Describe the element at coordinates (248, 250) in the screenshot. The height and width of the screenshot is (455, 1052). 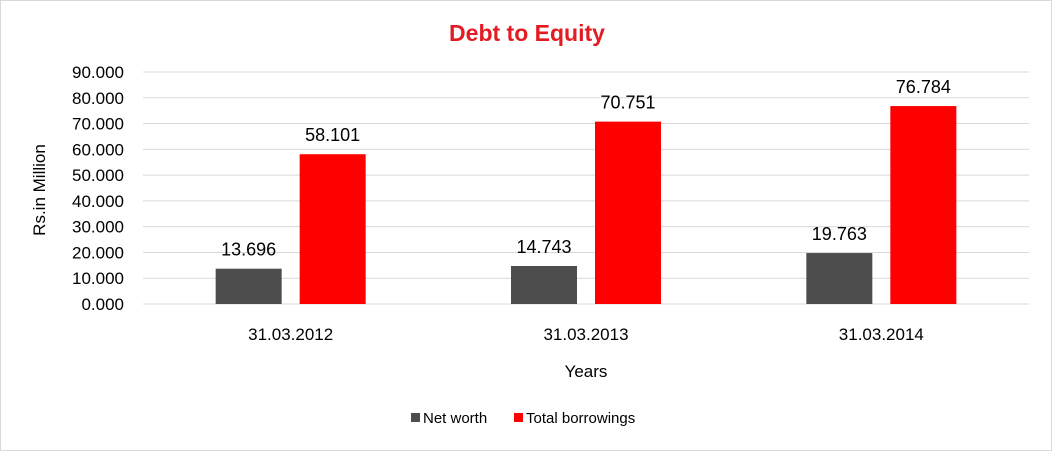
I see `data-label: 13.696` at that location.